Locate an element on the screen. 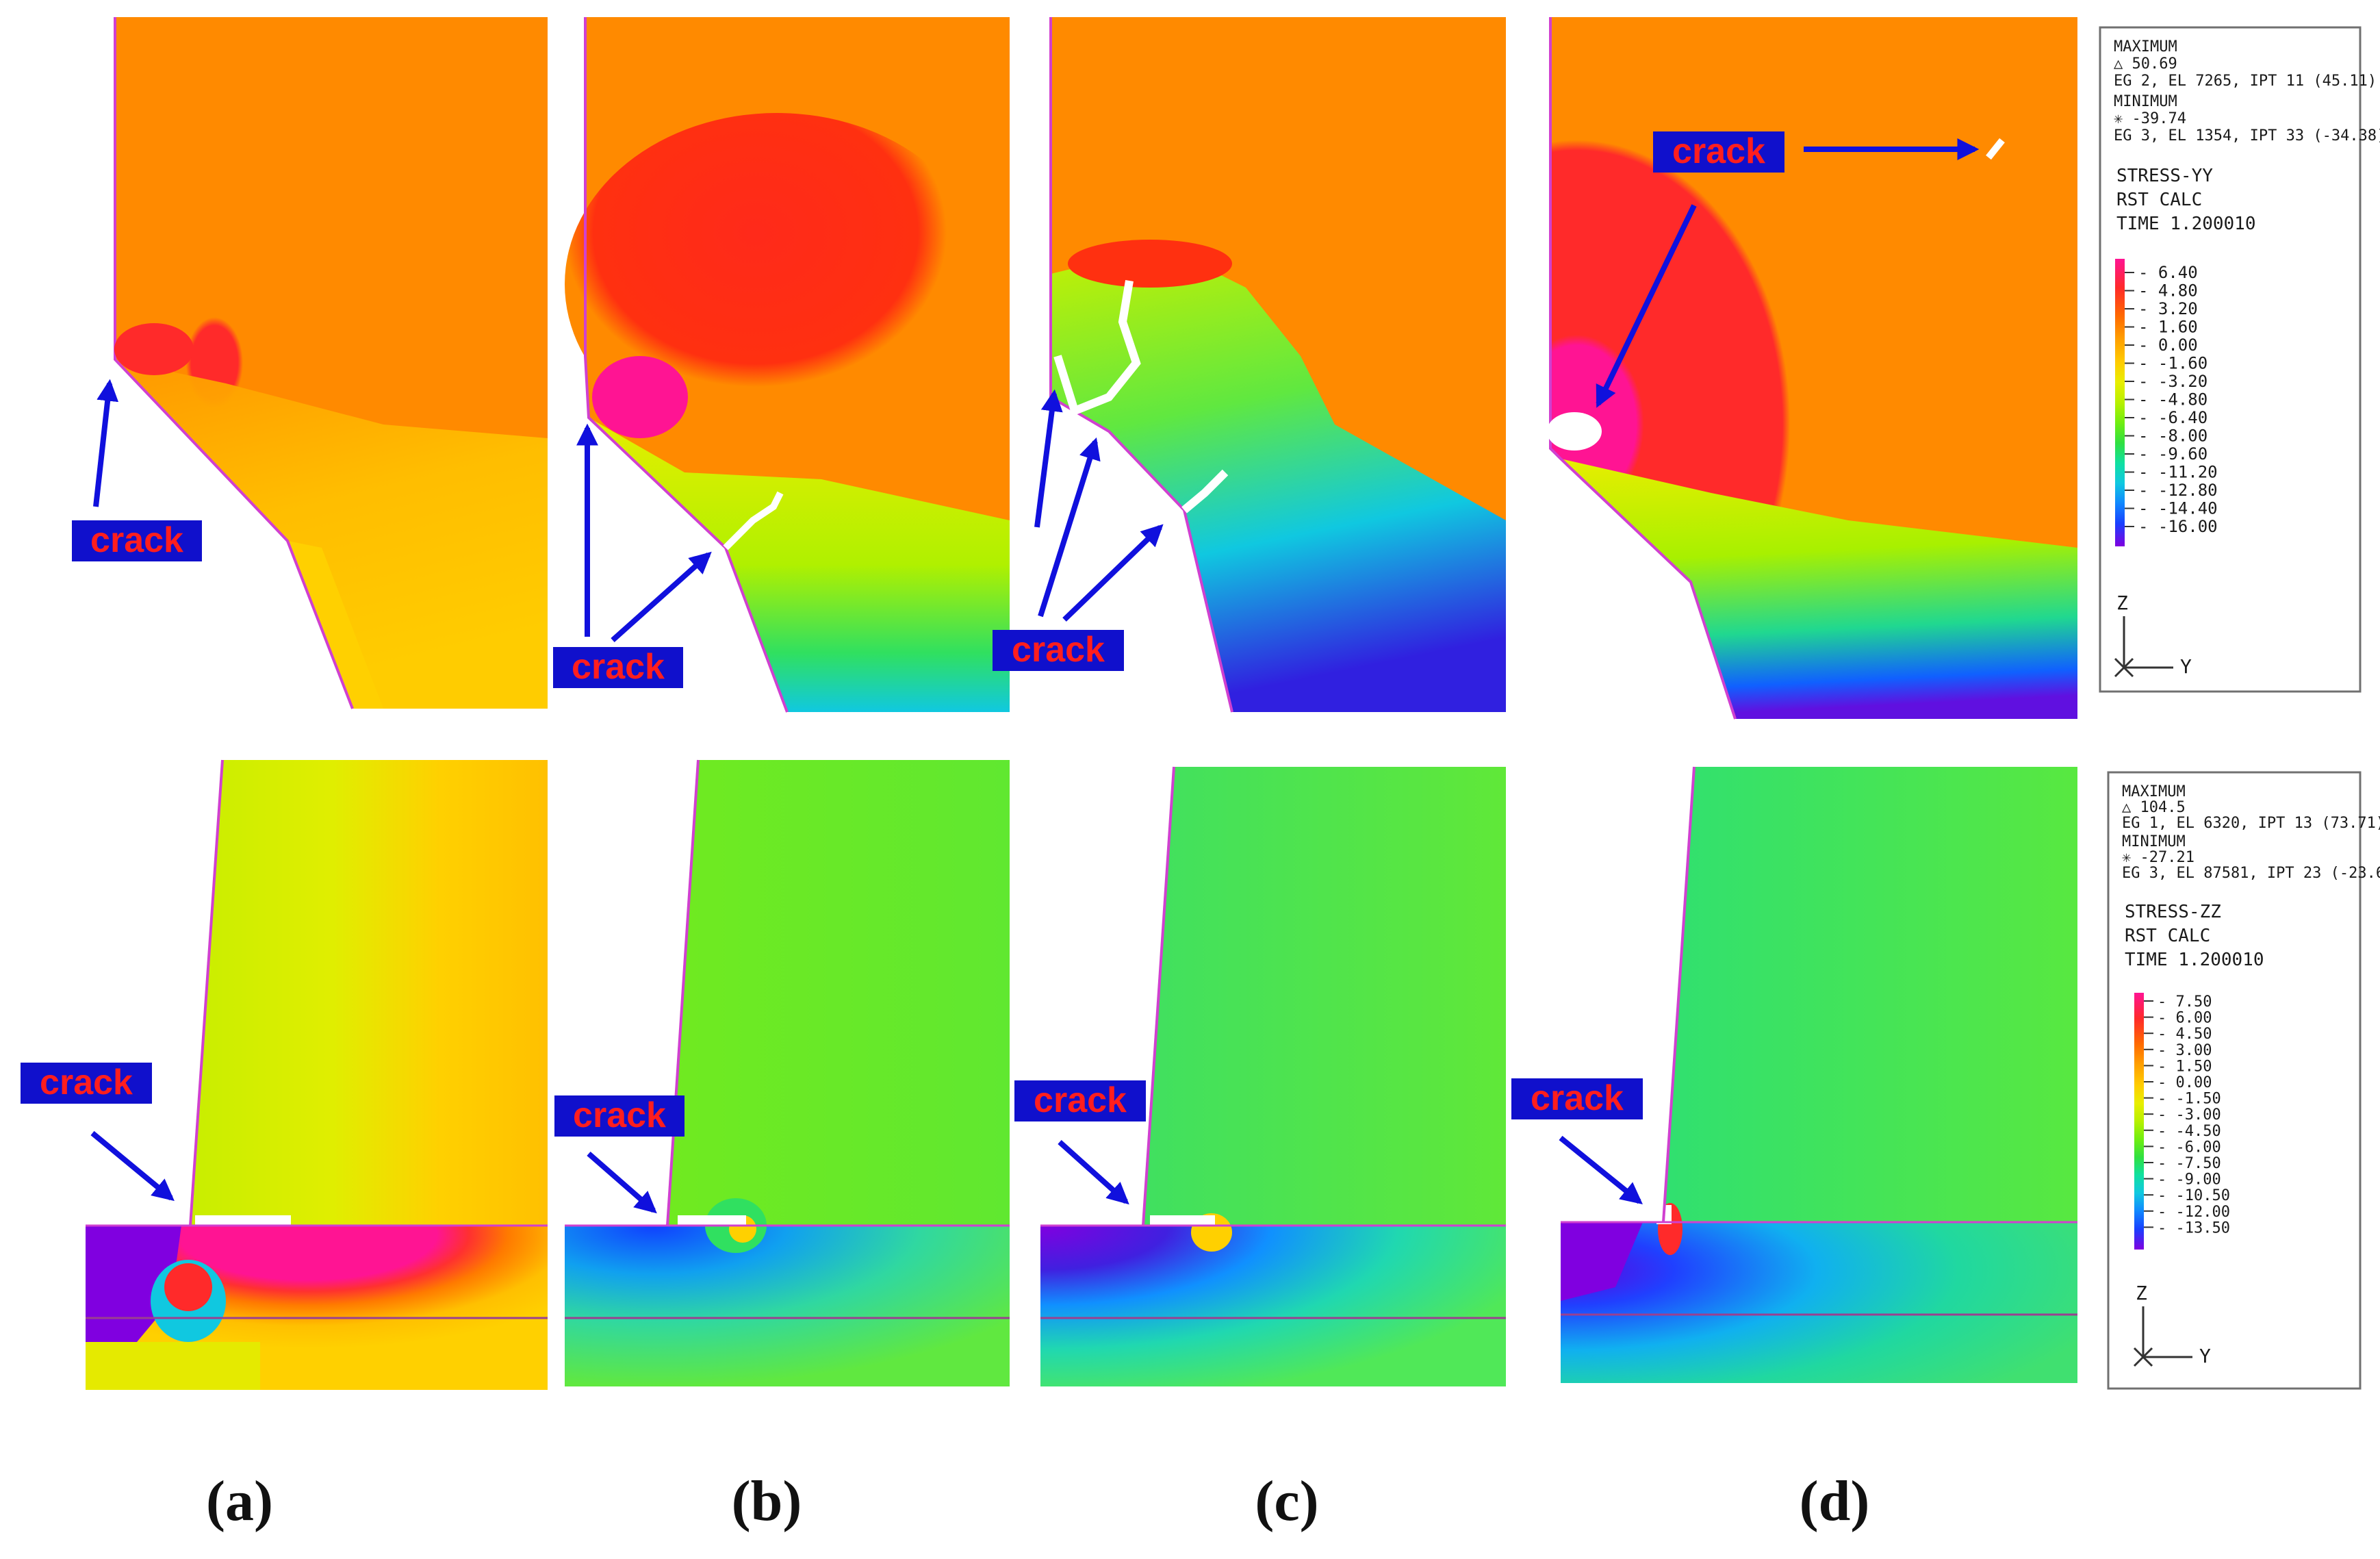 Image resolution: width=2380 pixels, height=1559 pixels. panel-a-bottom-contour is located at coordinates (317, 1074).